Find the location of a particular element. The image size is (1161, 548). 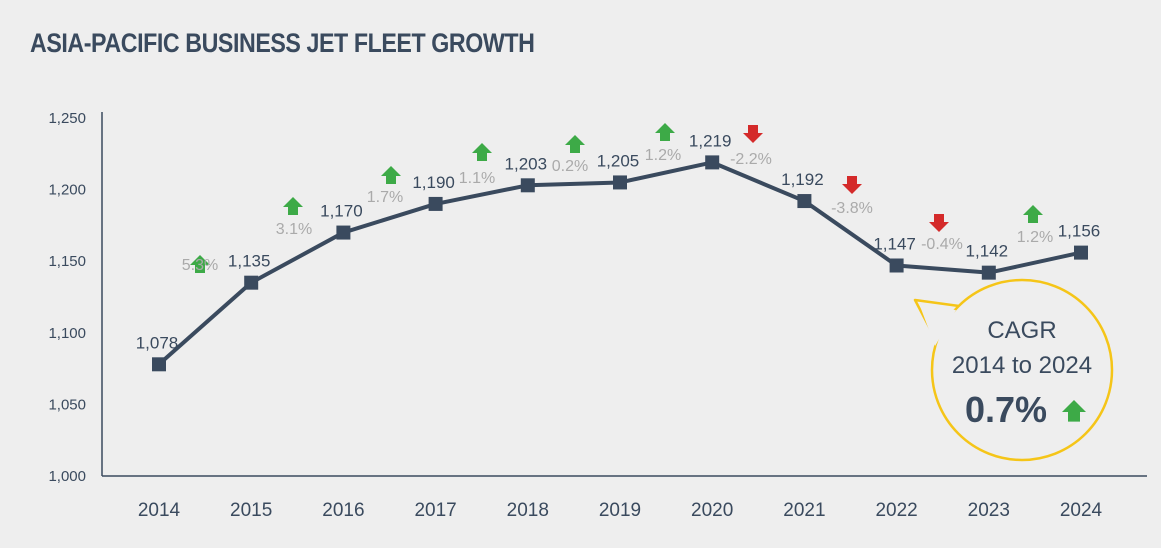

growth-label: 5.3% is located at coordinates (200, 265).